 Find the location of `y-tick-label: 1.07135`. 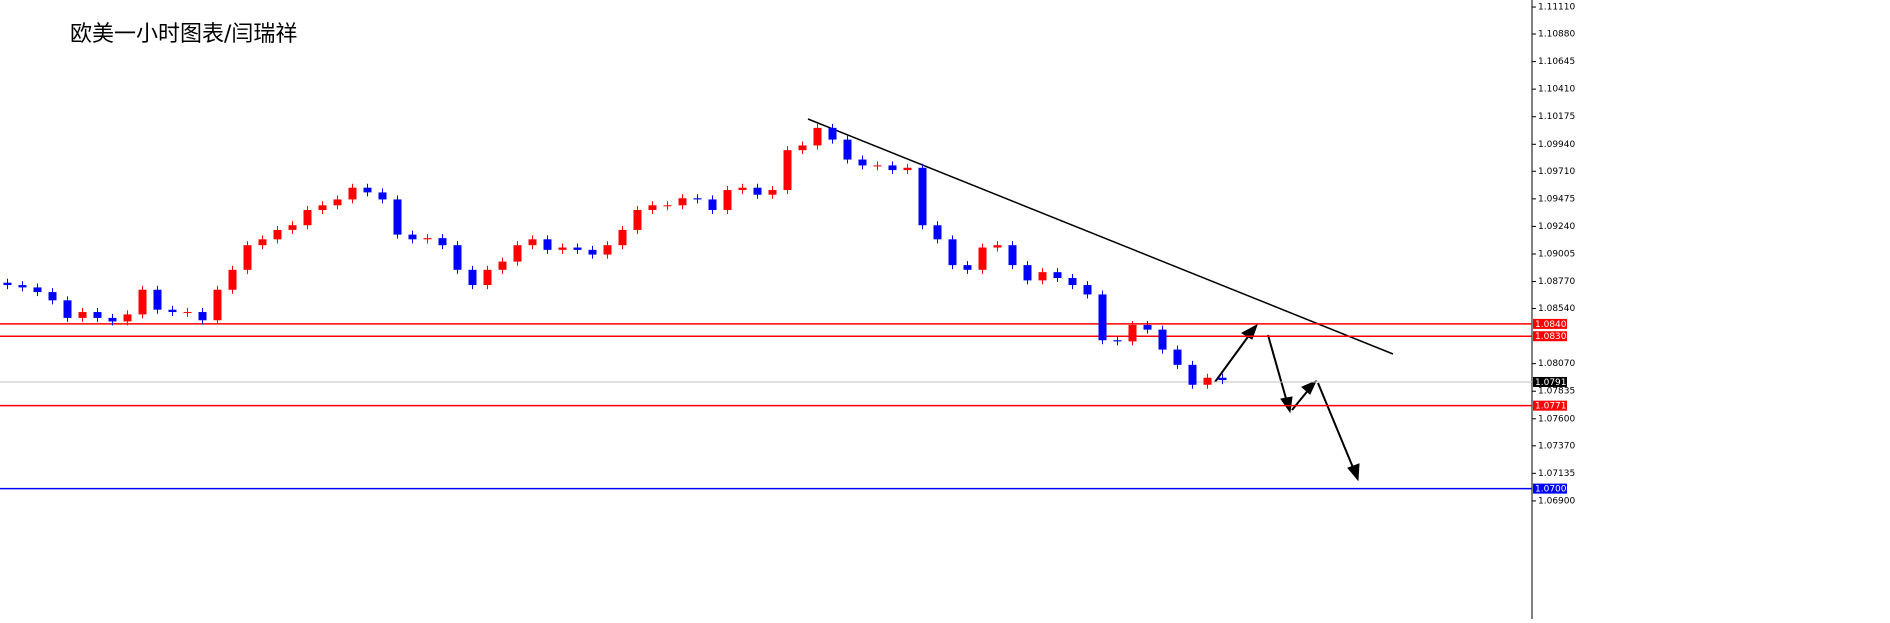

y-tick-label: 1.07135 is located at coordinates (1556, 474).